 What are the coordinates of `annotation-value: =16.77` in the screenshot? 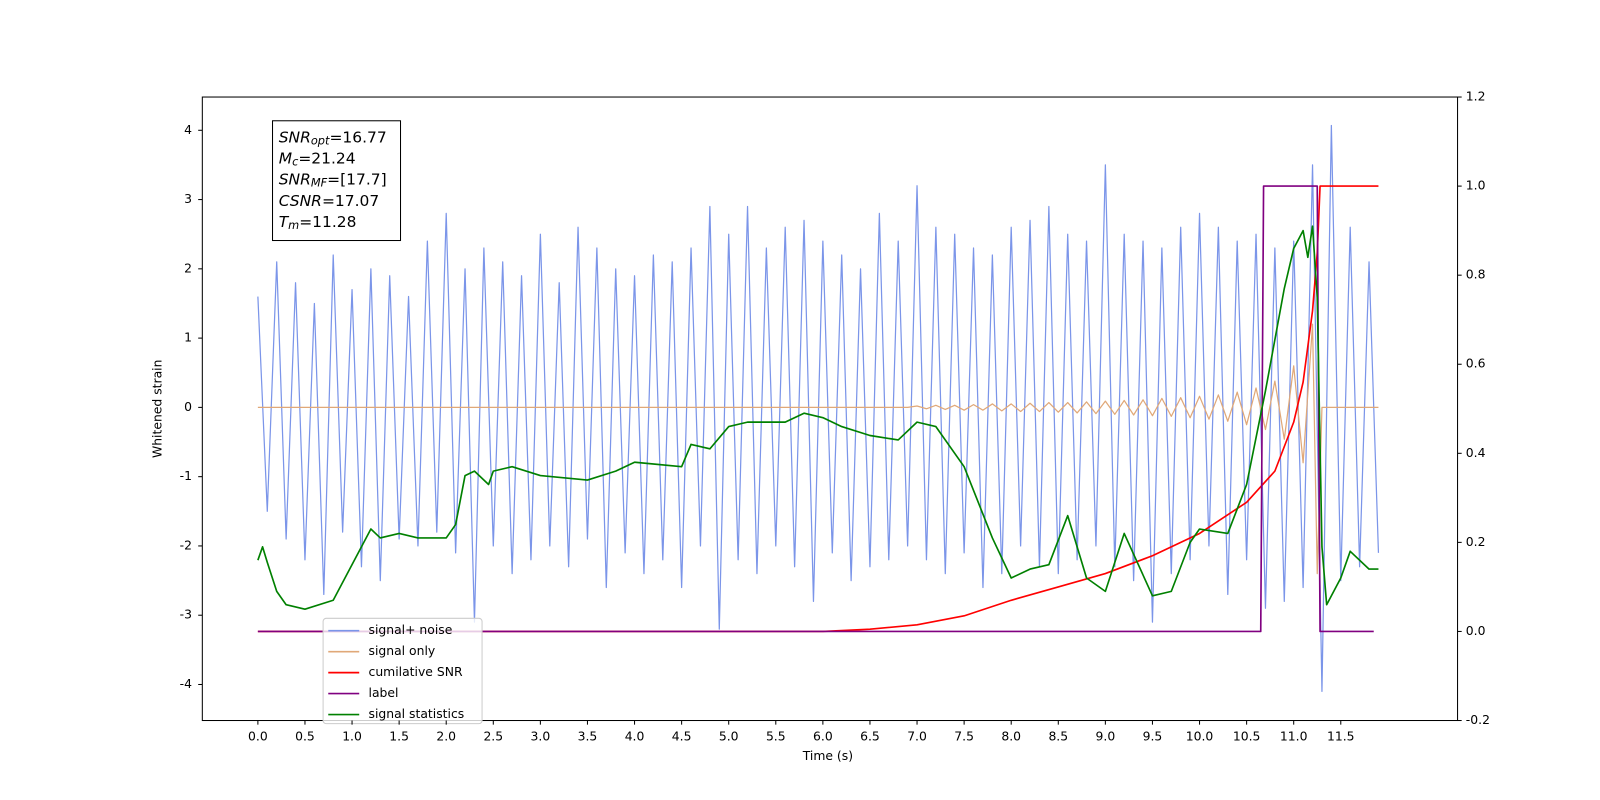 It's located at (357, 137).